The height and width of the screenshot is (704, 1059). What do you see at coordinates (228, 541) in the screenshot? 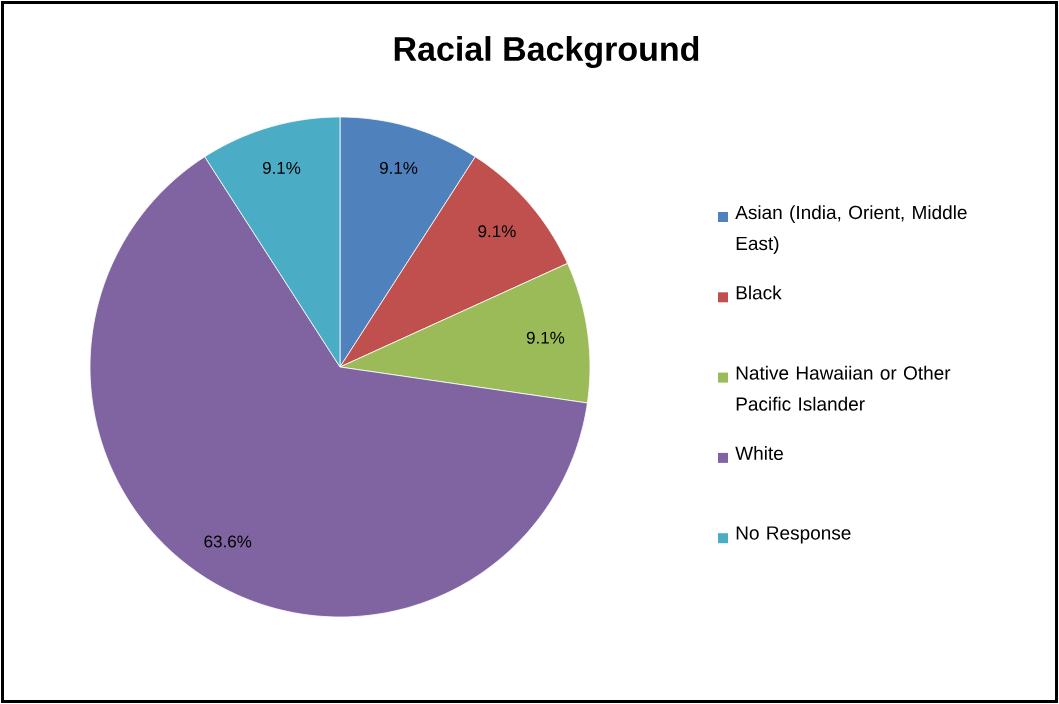
I see `data-label: 63.6%` at bounding box center [228, 541].